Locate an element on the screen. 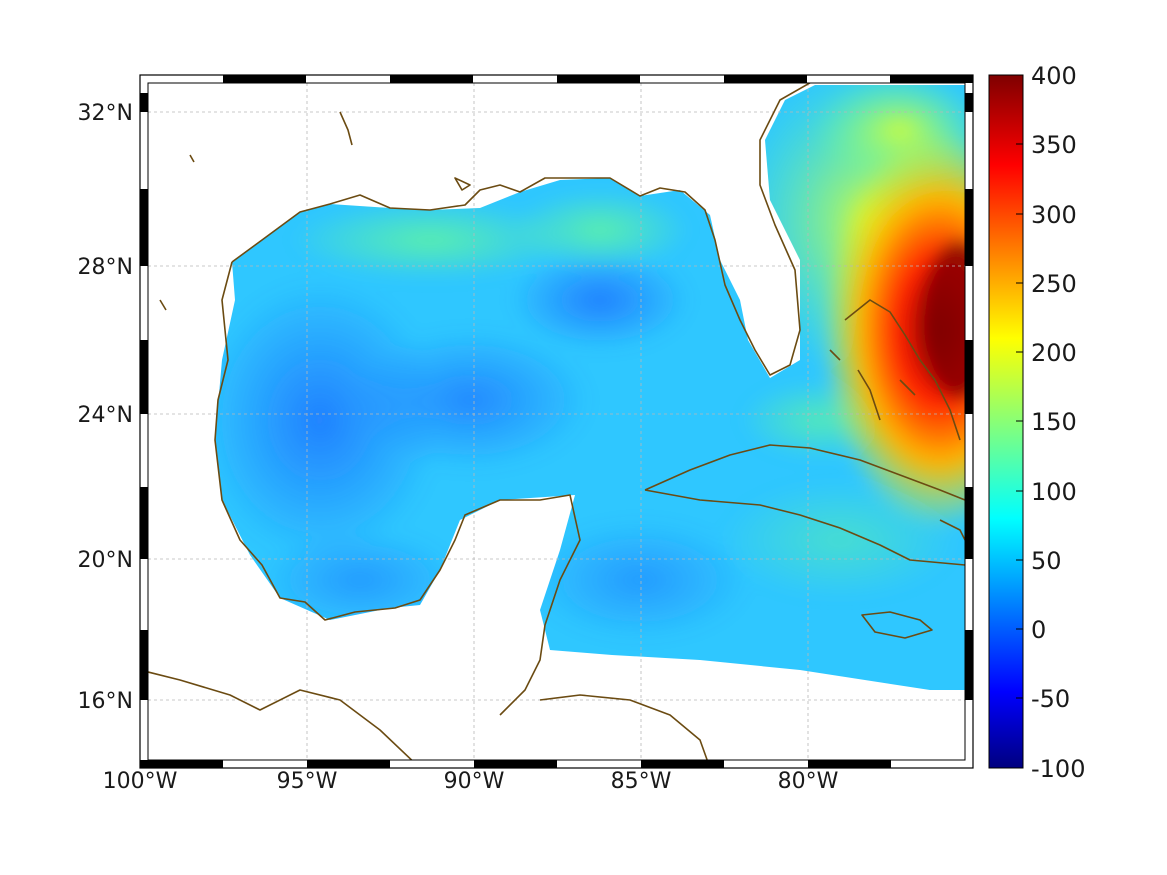 This screenshot has height=875, width=1167. lat-tick-label: 32°N is located at coordinates (105, 113).